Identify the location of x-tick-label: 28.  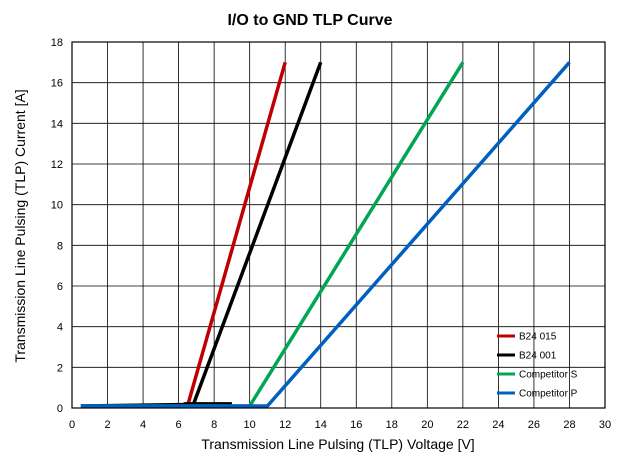
(569, 425).